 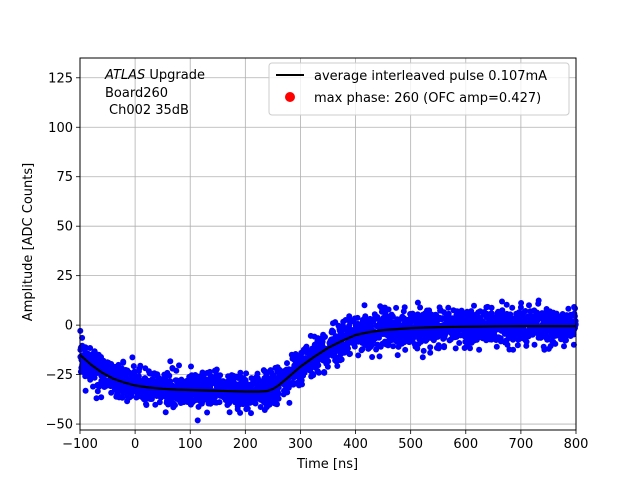 What do you see at coordinates (327, 359) in the screenshot?
I see `average-pulse-line` at bounding box center [327, 359].